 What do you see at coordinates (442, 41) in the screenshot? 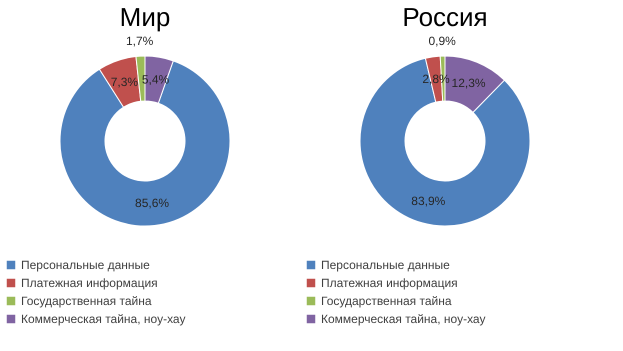
I see `data-label: 0,9%` at bounding box center [442, 41].